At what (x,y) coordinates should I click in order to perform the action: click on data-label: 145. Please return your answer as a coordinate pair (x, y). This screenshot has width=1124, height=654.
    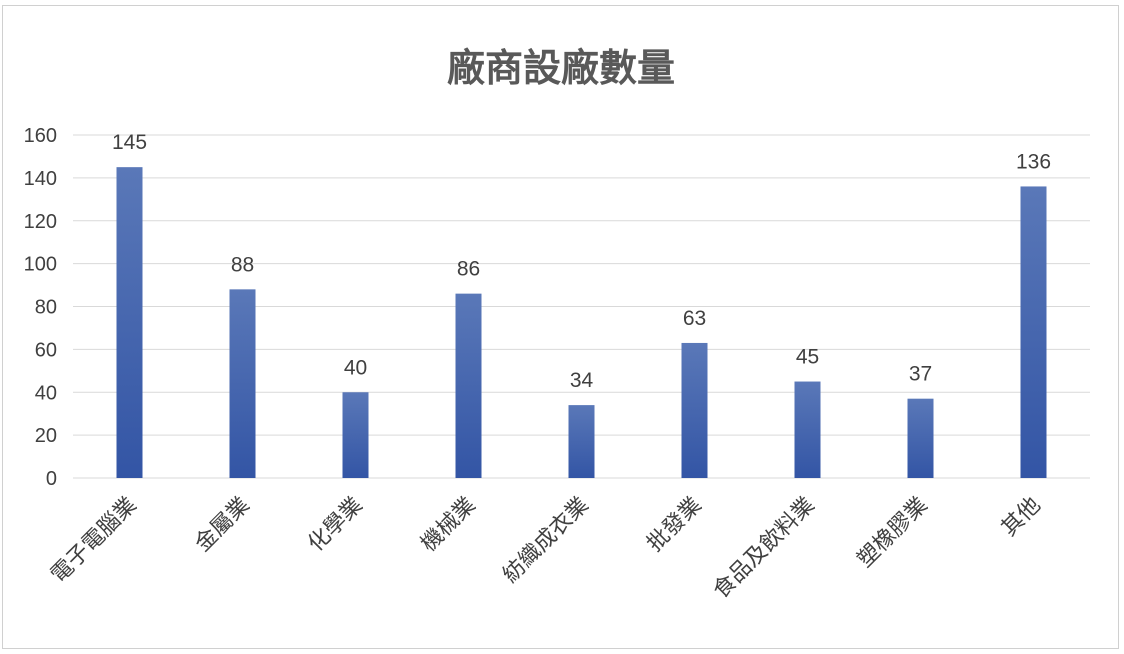
    Looking at the image, I should click on (129, 142).